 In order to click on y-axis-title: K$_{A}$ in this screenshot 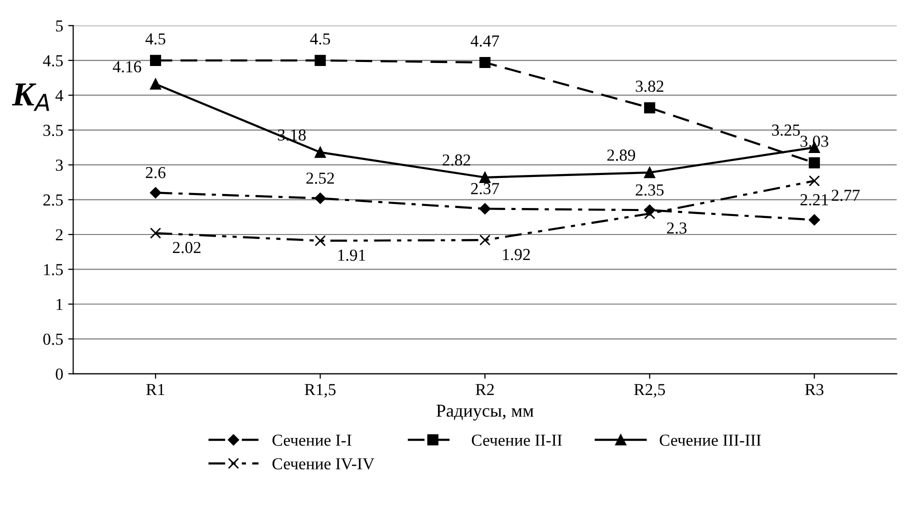, I will do `click(31, 97)`.